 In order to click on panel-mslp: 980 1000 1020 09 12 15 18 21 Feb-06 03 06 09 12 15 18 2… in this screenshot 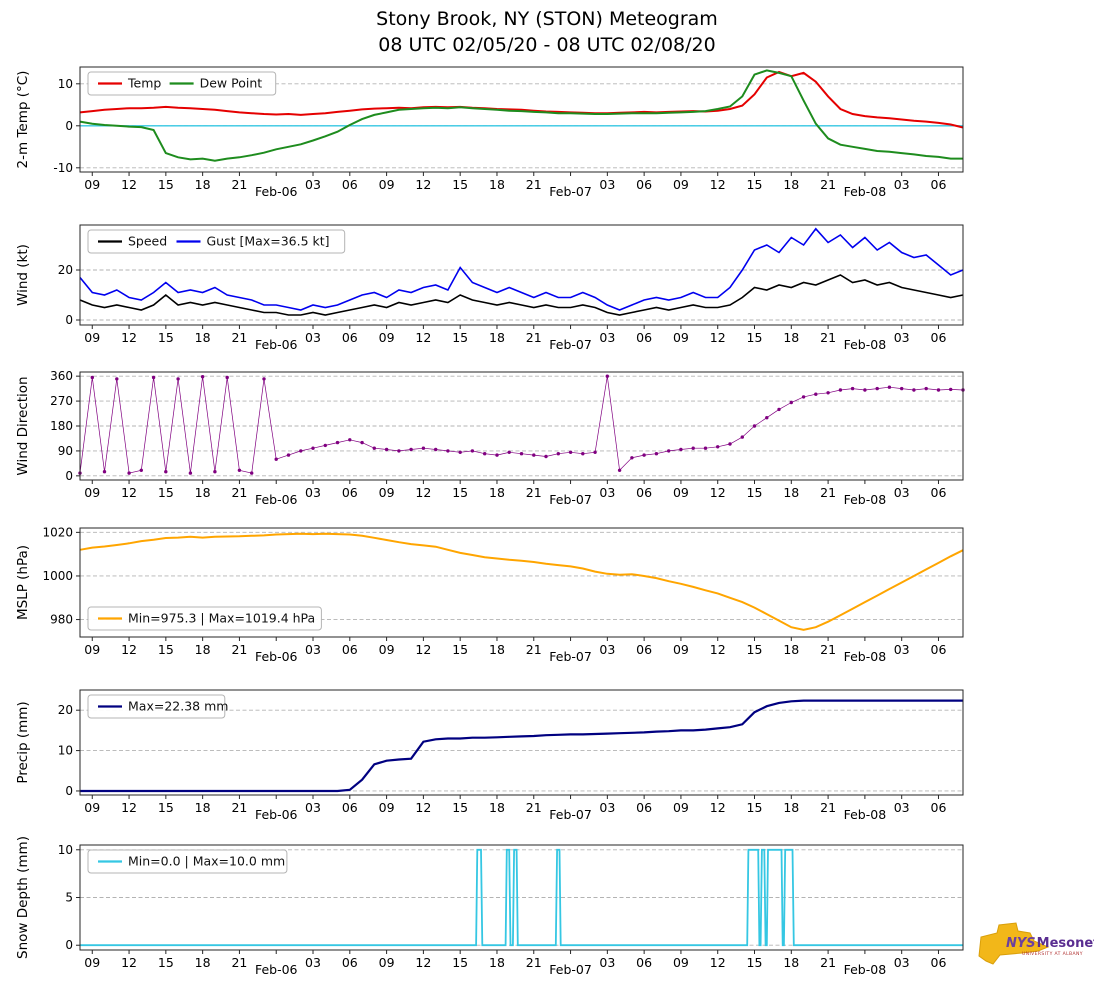, I will do `click(489, 594)`.